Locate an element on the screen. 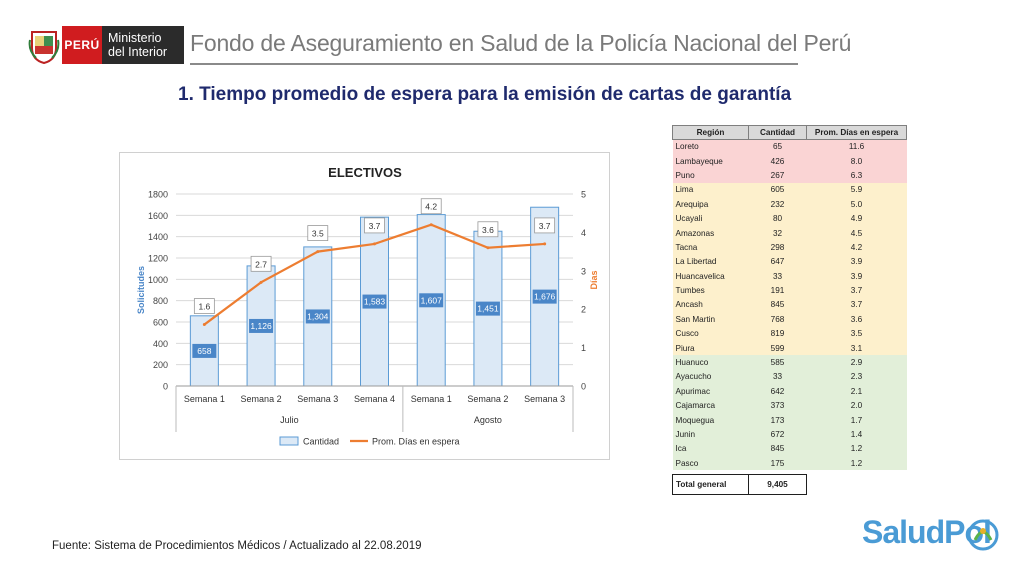 The width and height of the screenshot is (1024, 576). y2-tick-label: 3 is located at coordinates (583, 271).